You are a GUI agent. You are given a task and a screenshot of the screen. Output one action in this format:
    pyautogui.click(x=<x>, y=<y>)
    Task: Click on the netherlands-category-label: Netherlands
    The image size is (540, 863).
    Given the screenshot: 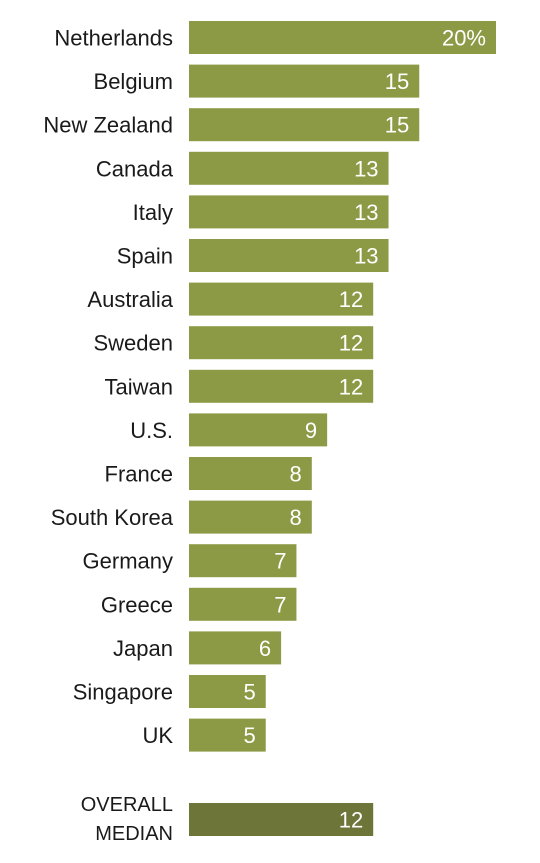 What is the action you would take?
    pyautogui.click(x=113, y=38)
    